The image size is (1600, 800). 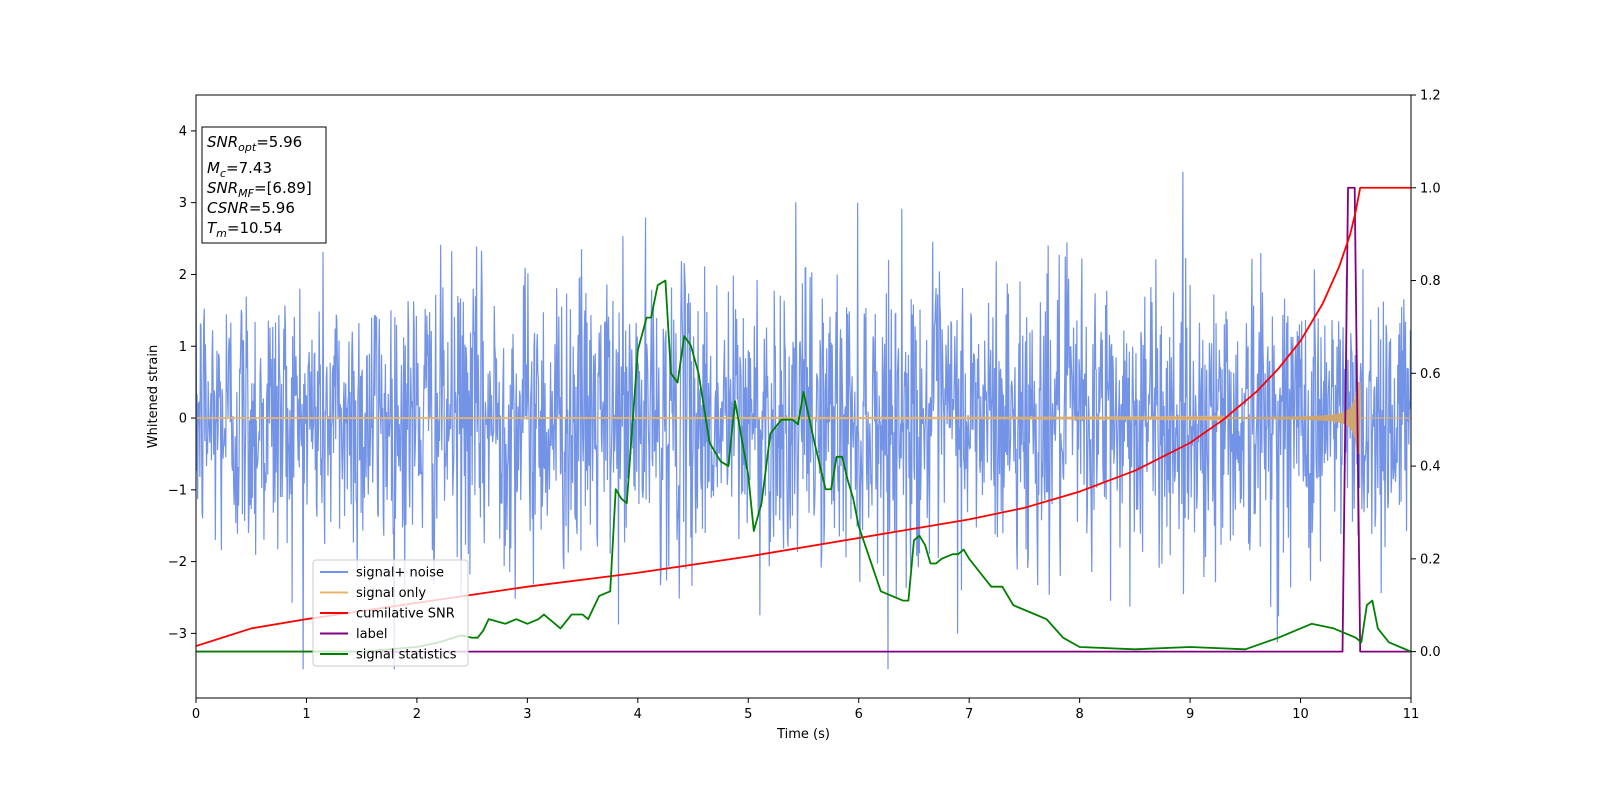 I want to click on mc-text: Mc=7.43, so click(x=239, y=169).